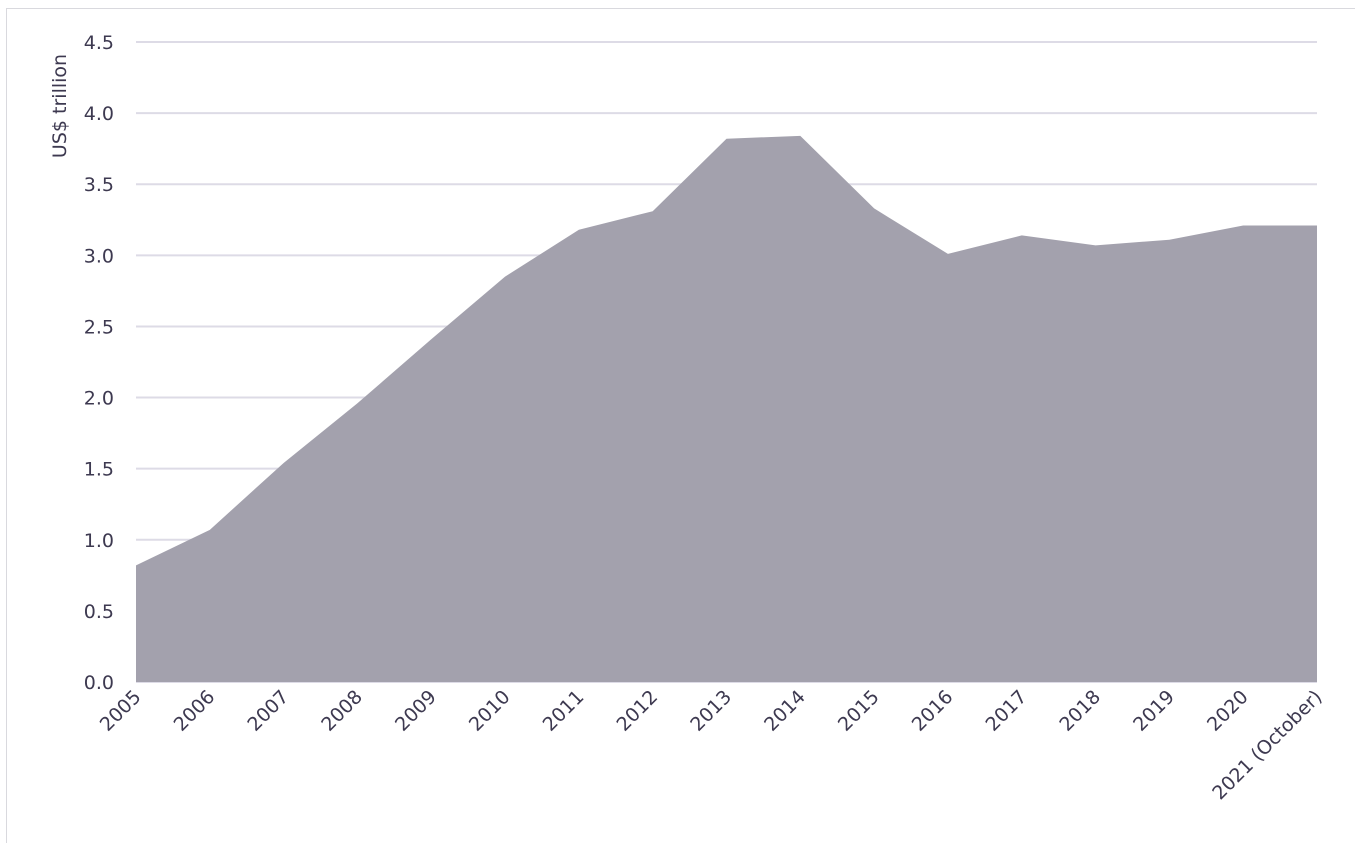 Image resolution: width=1355 pixels, height=843 pixels. What do you see at coordinates (99, 363) in the screenshot?
I see `y-axis-ticks: 0.0 0.5 1.0 1.5 2.0 2.5 3.0 3.5 4.0 4.5` at bounding box center [99, 363].